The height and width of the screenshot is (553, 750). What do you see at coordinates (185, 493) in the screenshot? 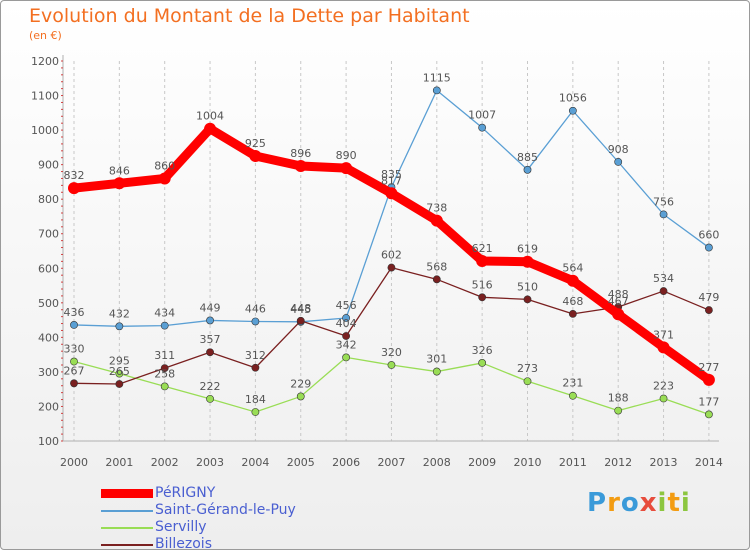
I see `legend-label: PéRIGNY` at bounding box center [185, 493].